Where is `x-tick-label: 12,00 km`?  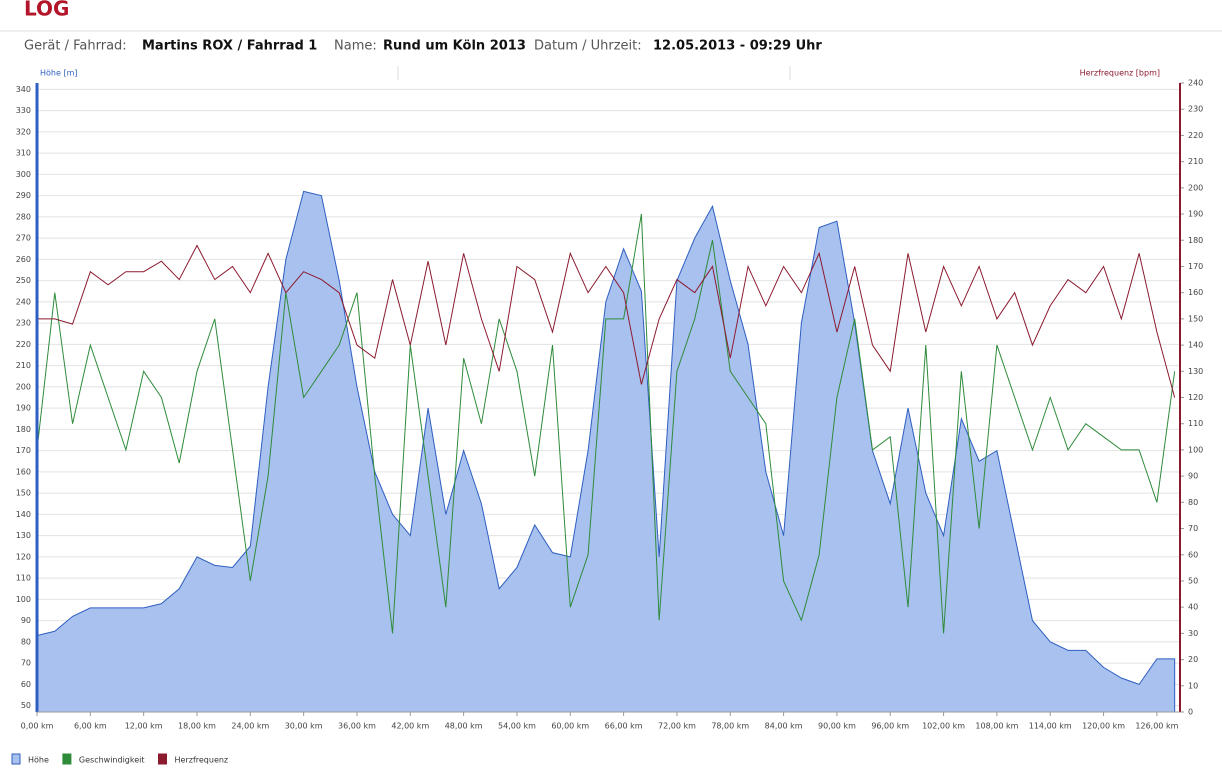 x-tick-label: 12,00 km is located at coordinates (144, 726).